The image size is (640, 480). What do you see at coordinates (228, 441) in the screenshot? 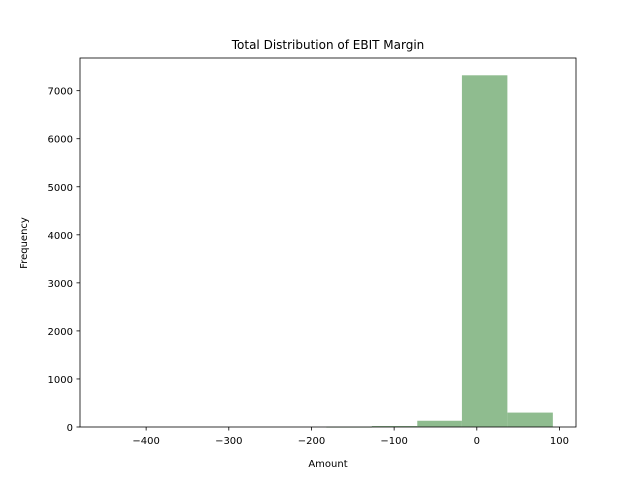
I see `x-tick-label-1: −300` at bounding box center [228, 441].